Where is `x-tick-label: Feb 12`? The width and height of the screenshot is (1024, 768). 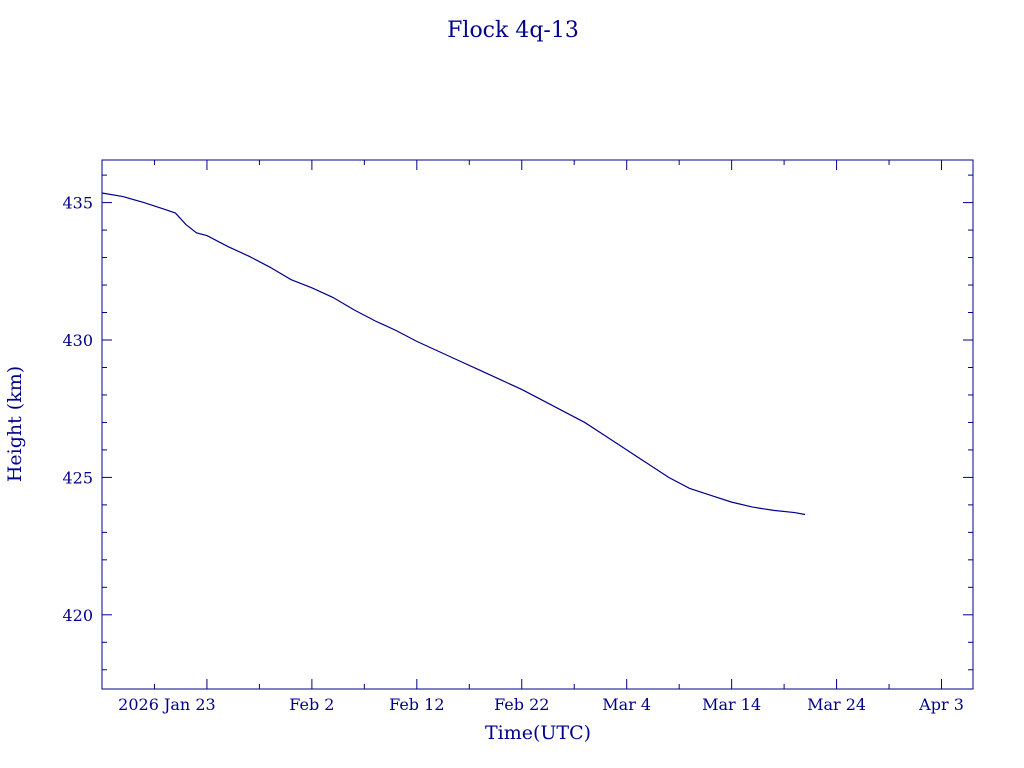 x-tick-label: Feb 12 is located at coordinates (416, 704).